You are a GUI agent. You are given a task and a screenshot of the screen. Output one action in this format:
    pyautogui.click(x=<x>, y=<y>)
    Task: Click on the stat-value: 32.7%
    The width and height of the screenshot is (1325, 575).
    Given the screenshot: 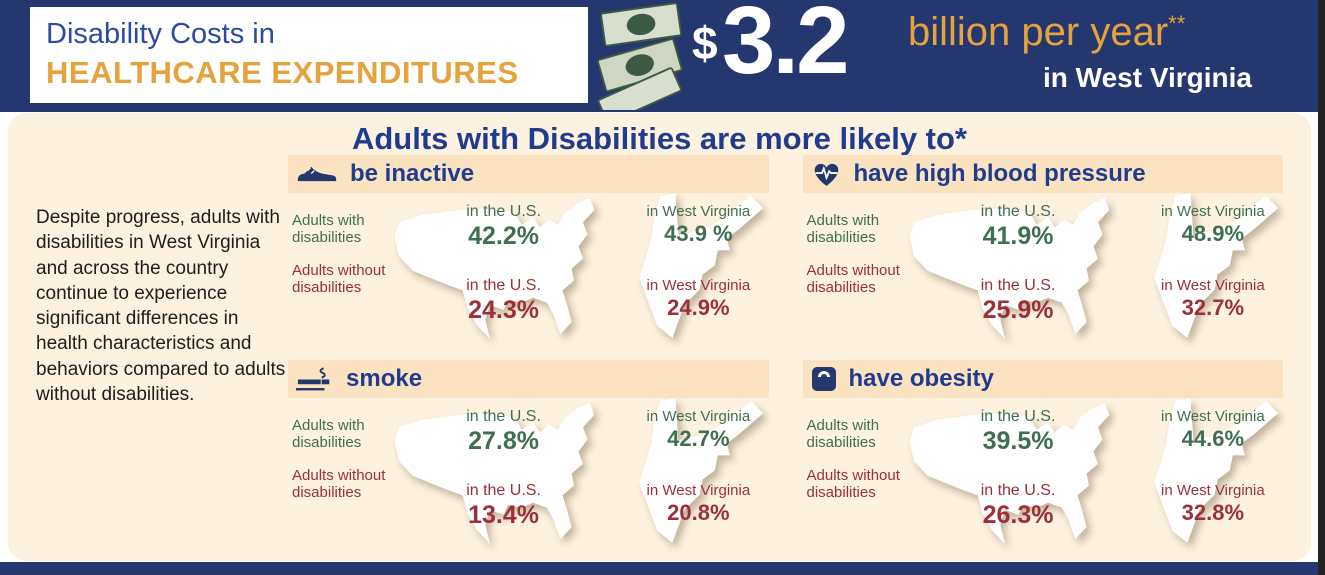 What is the action you would take?
    pyautogui.click(x=1213, y=307)
    